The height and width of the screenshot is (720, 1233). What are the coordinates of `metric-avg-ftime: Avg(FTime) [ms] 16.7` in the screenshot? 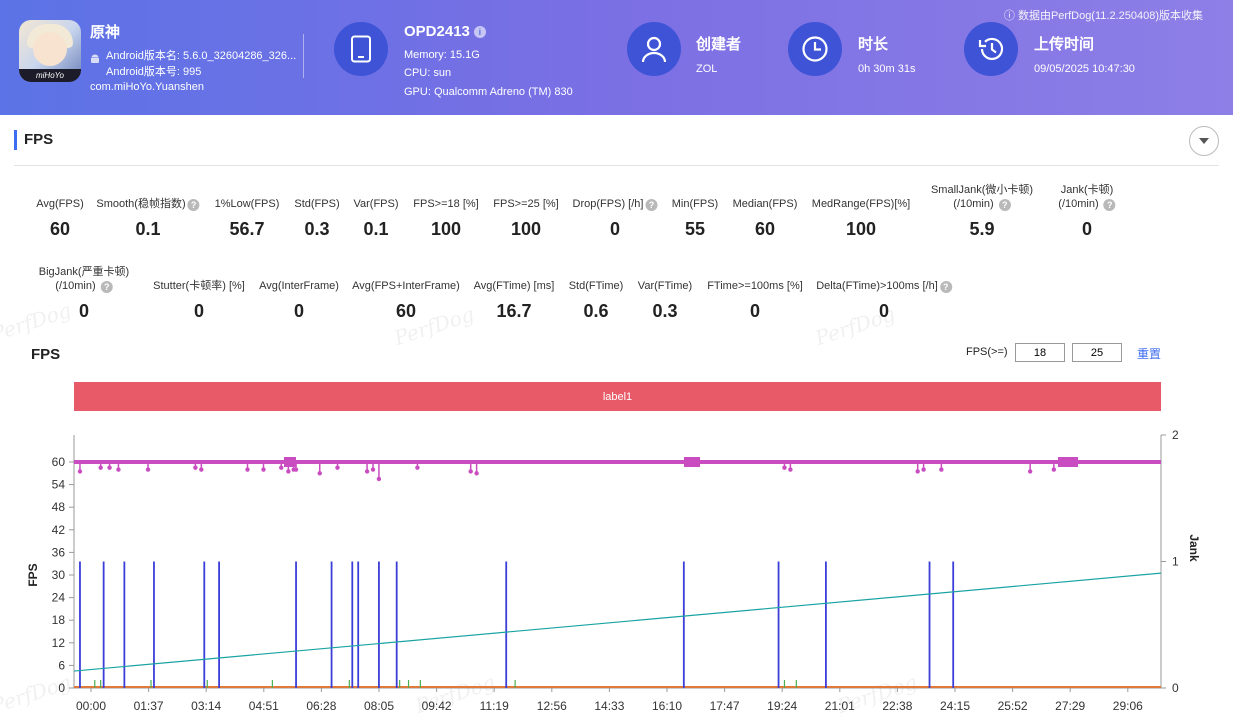 It's located at (514, 300).